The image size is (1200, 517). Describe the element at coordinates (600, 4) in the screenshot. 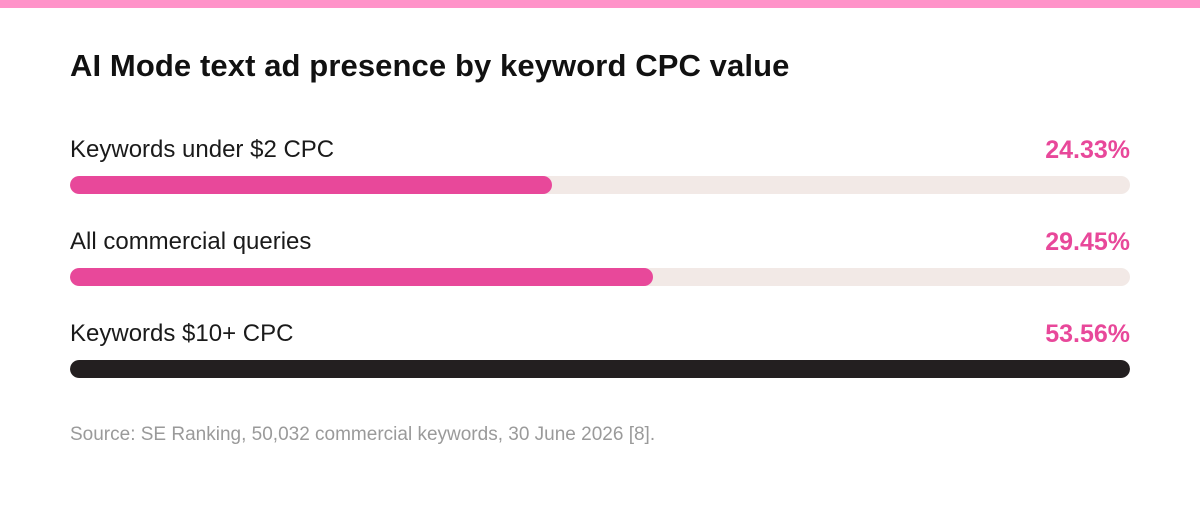

I see `top-accent-bar` at that location.